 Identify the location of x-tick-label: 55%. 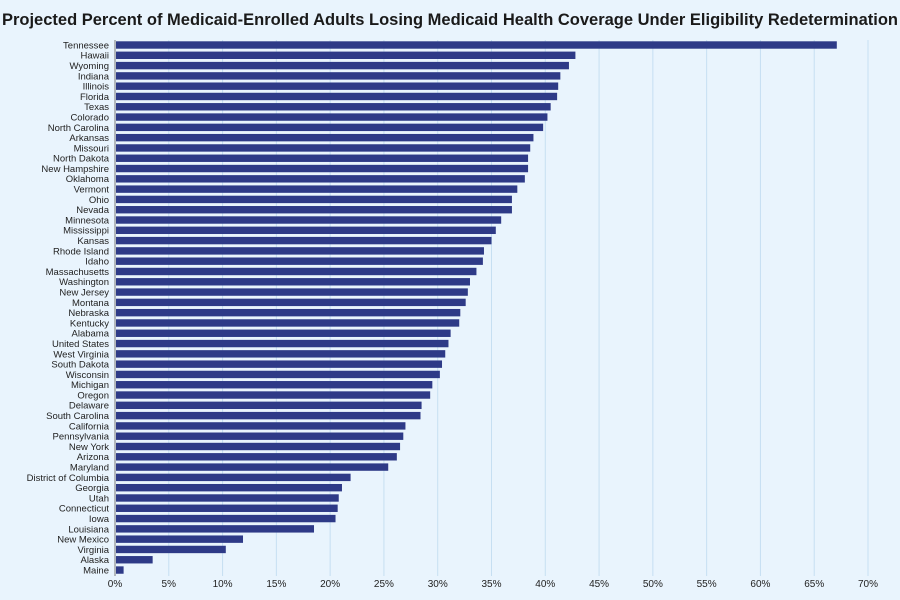
(707, 584).